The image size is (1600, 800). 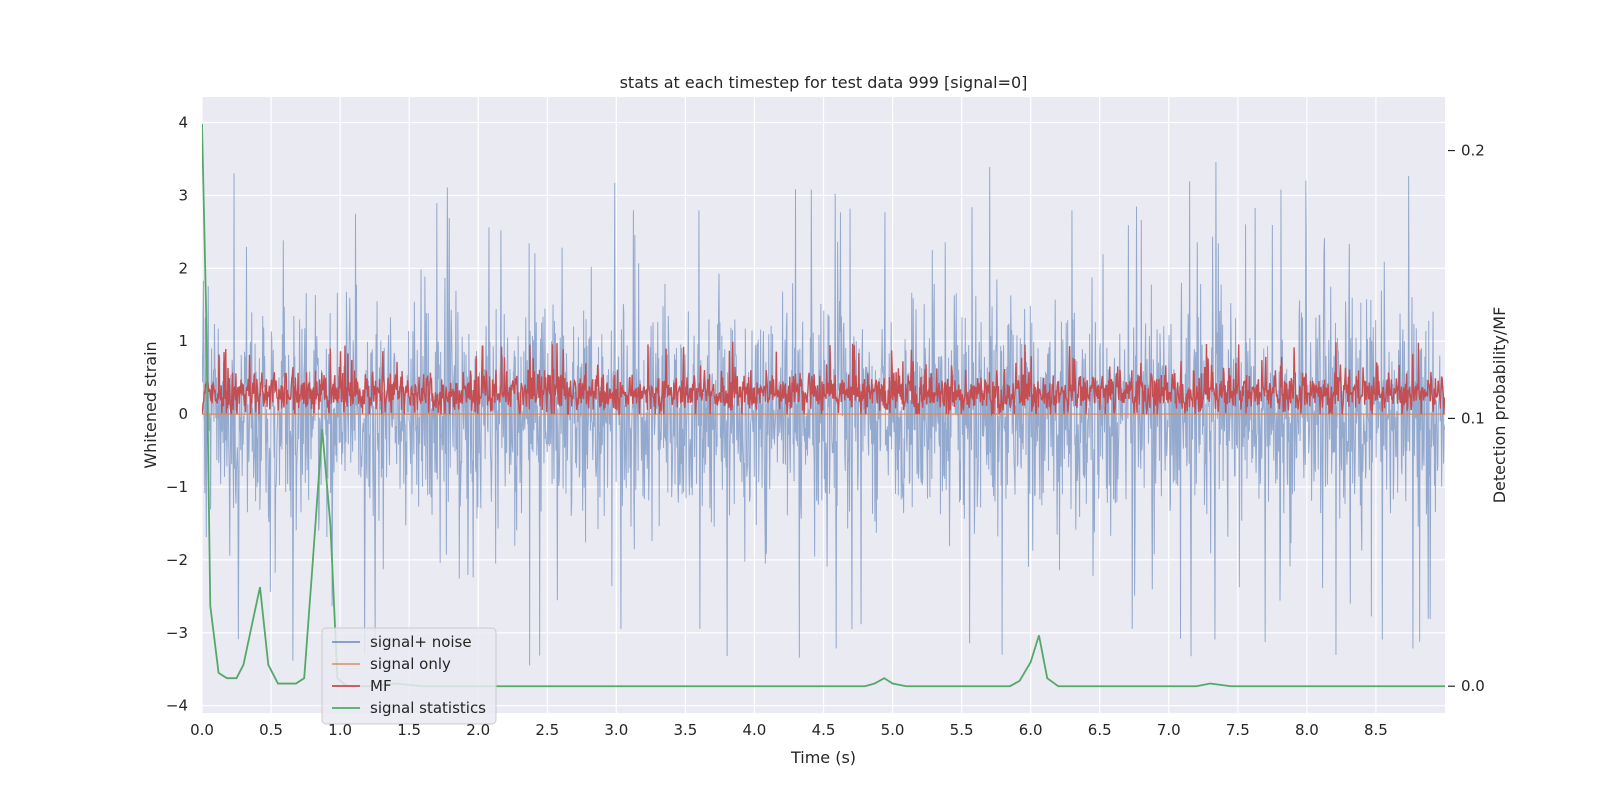 I want to click on x-tick-label: 3.0, so click(x=616, y=730).